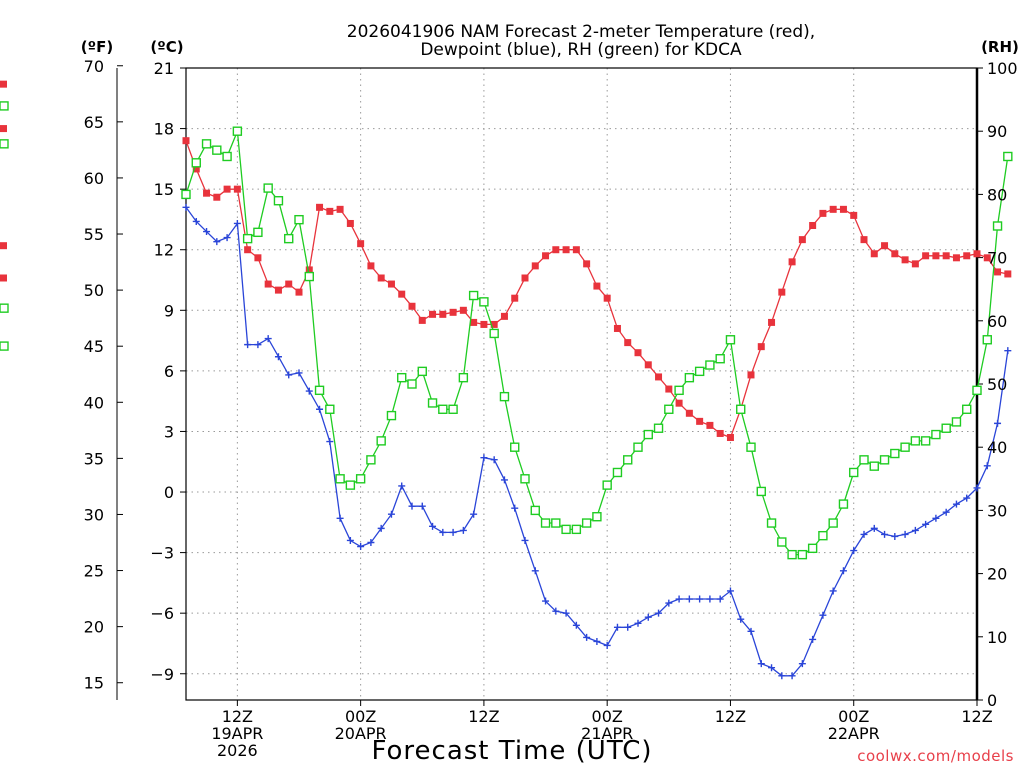 This screenshot has height=768, width=1024. Describe the element at coordinates (164, 250) in the screenshot. I see `celsius-tick-label: 12` at that location.